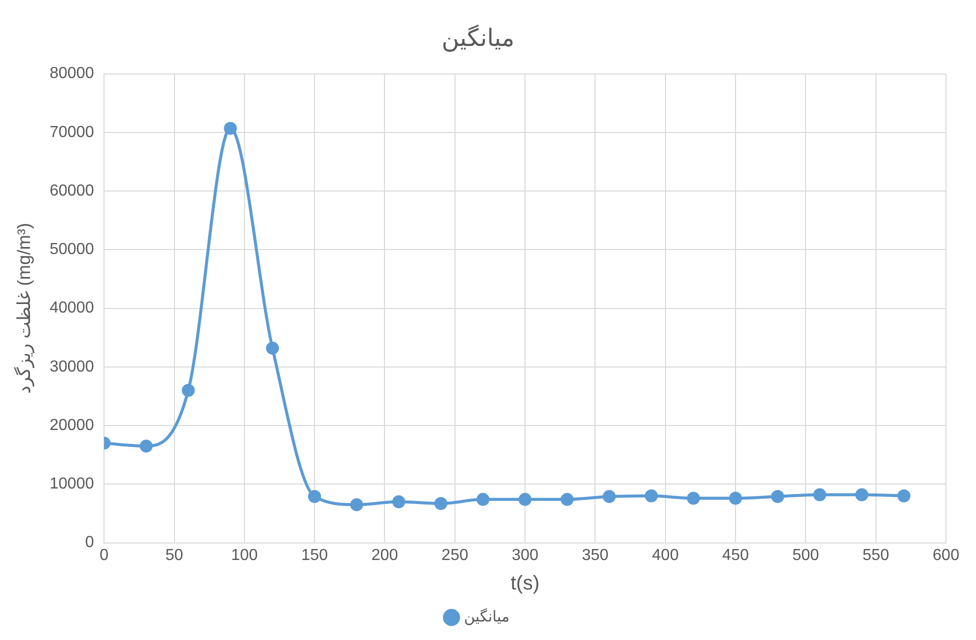 The image size is (976, 640). What do you see at coordinates (735, 555) in the screenshot?
I see `x-tick-label: 450` at bounding box center [735, 555].